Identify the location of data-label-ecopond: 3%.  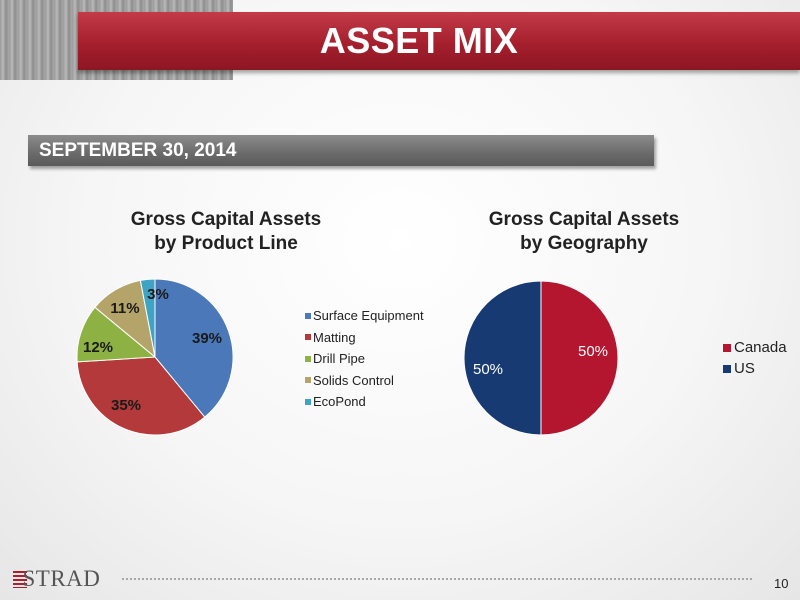
(158, 294).